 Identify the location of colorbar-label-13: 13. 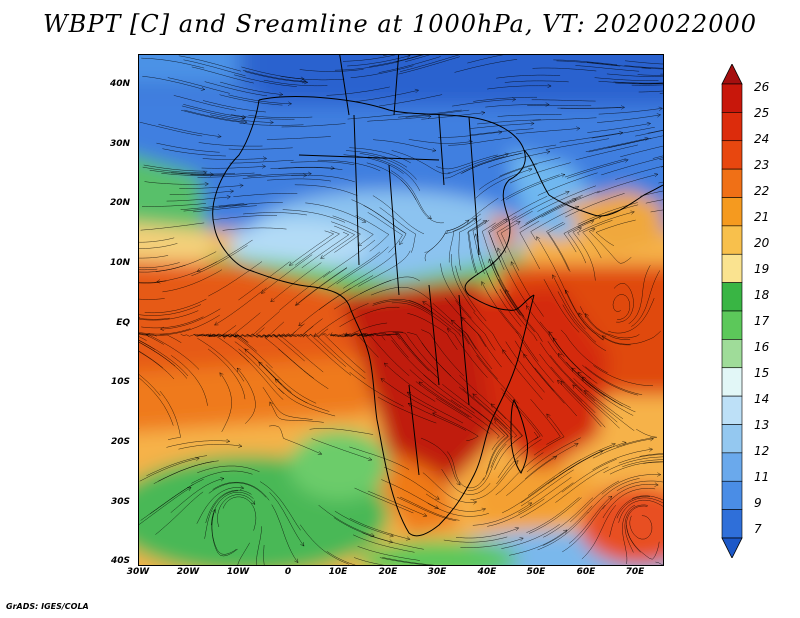
(762, 425).